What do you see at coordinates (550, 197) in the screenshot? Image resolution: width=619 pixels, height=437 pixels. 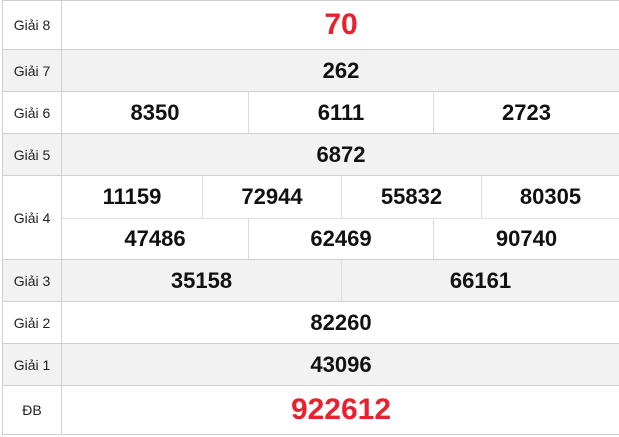 I see `prize-number: 80305` at bounding box center [550, 197].